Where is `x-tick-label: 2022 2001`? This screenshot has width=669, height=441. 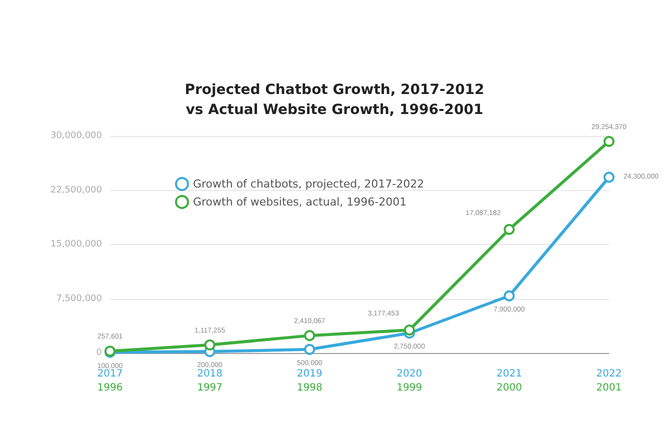
x-tick-label: 2022 2001 is located at coordinates (609, 381).